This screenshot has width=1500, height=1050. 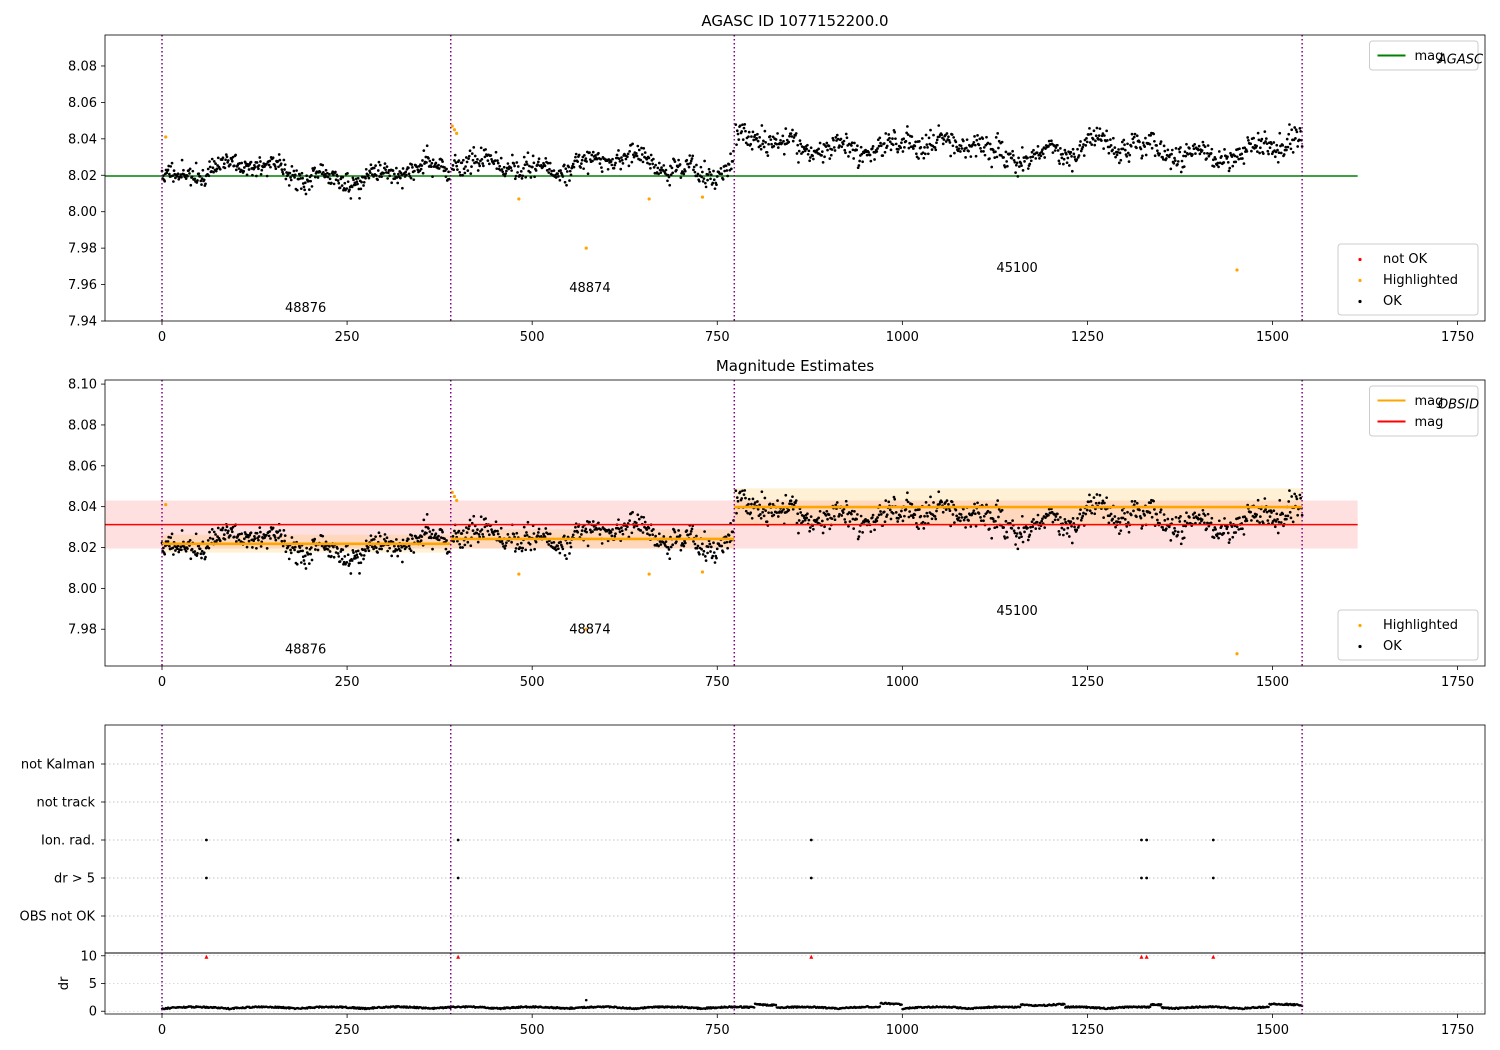 I want to click on dr-point, so click(x=901, y=1004).